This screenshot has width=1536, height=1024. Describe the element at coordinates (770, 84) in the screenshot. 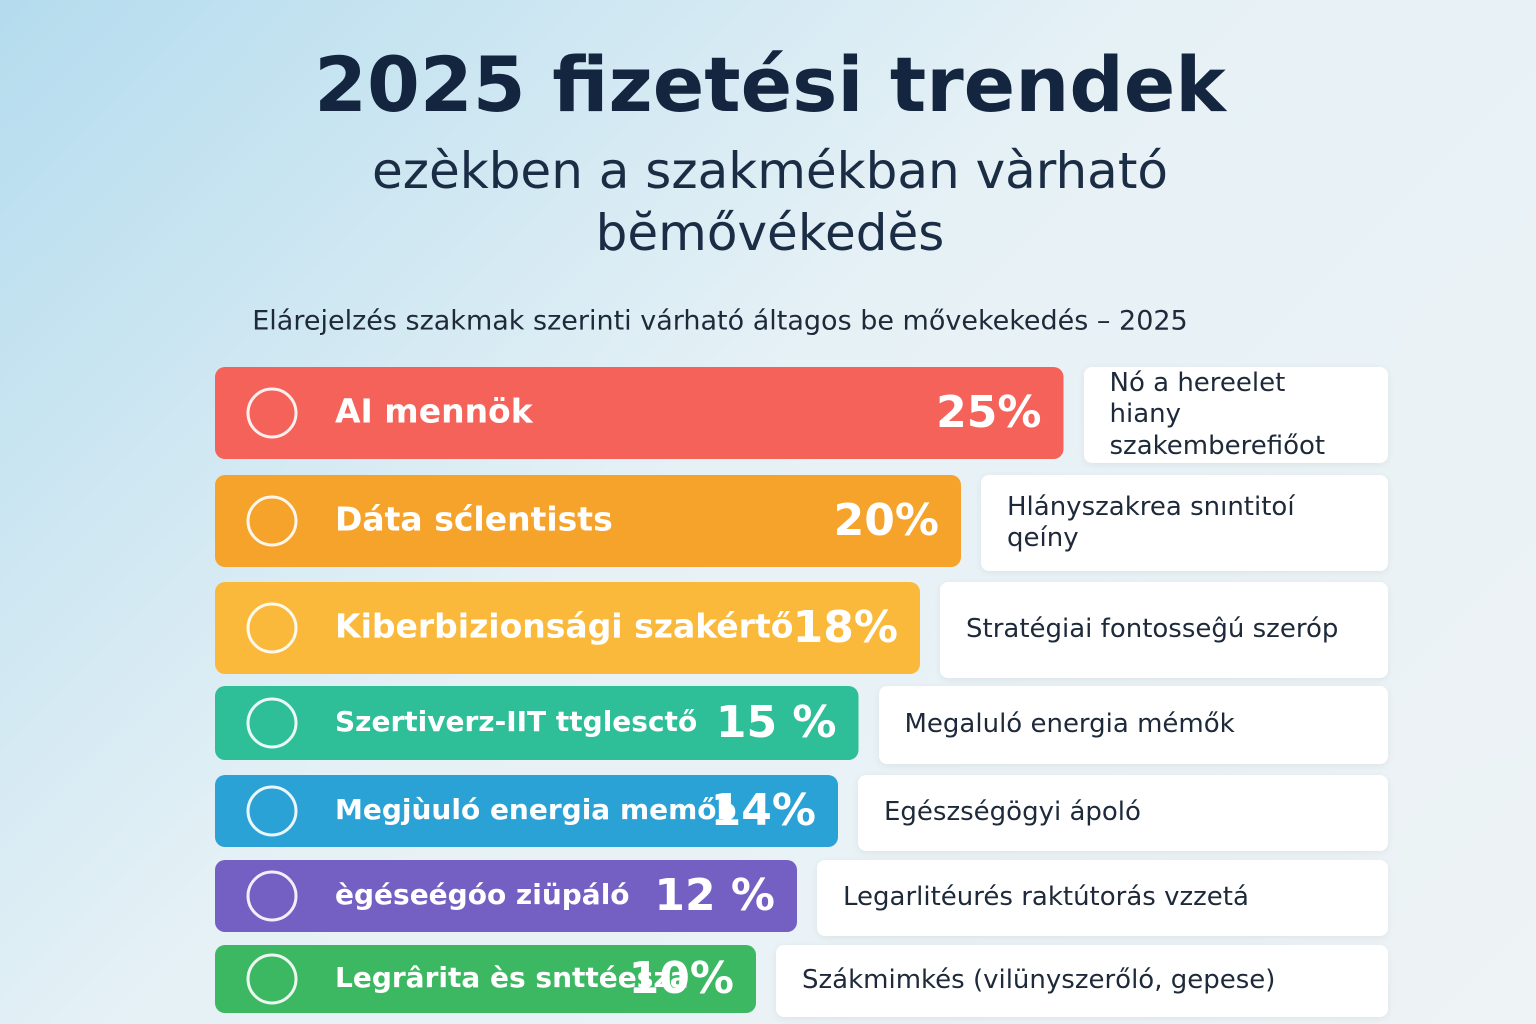

I see `chart-title: 2025 fizetési trendek` at that location.